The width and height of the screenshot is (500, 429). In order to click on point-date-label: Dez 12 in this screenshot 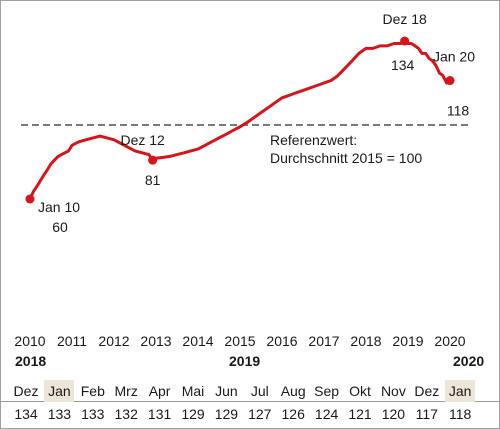, I will do `click(142, 140)`.